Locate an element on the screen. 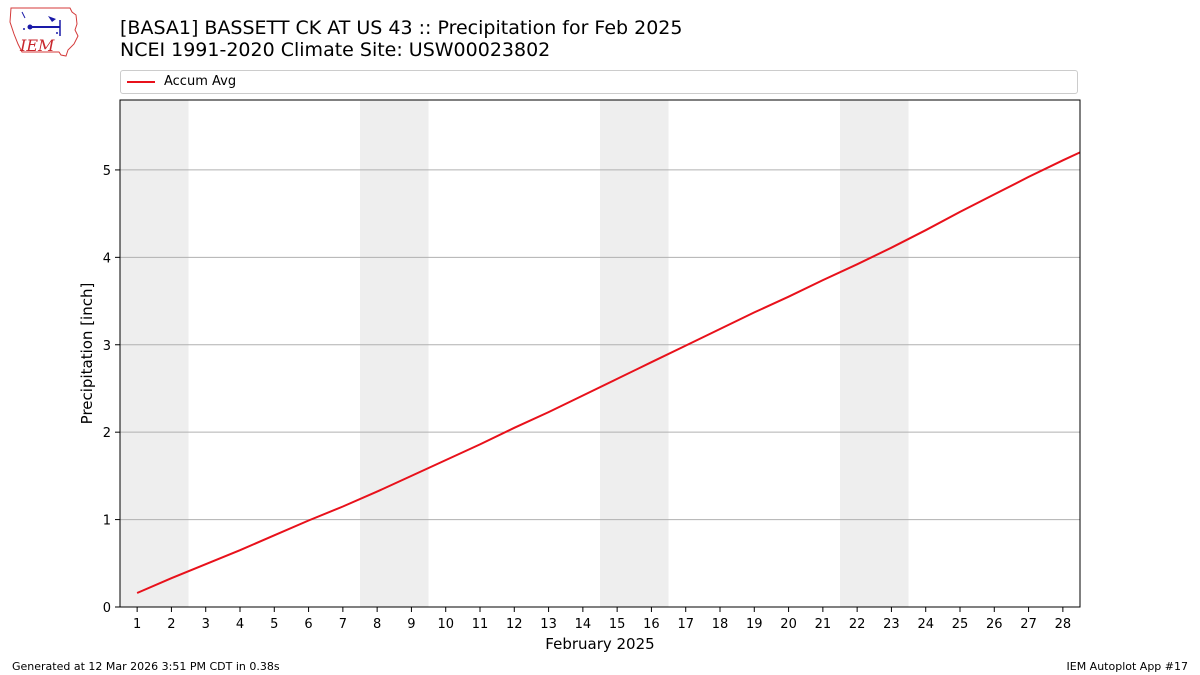 This screenshot has width=1200, height=675. x-tick-label: 17 is located at coordinates (685, 624).